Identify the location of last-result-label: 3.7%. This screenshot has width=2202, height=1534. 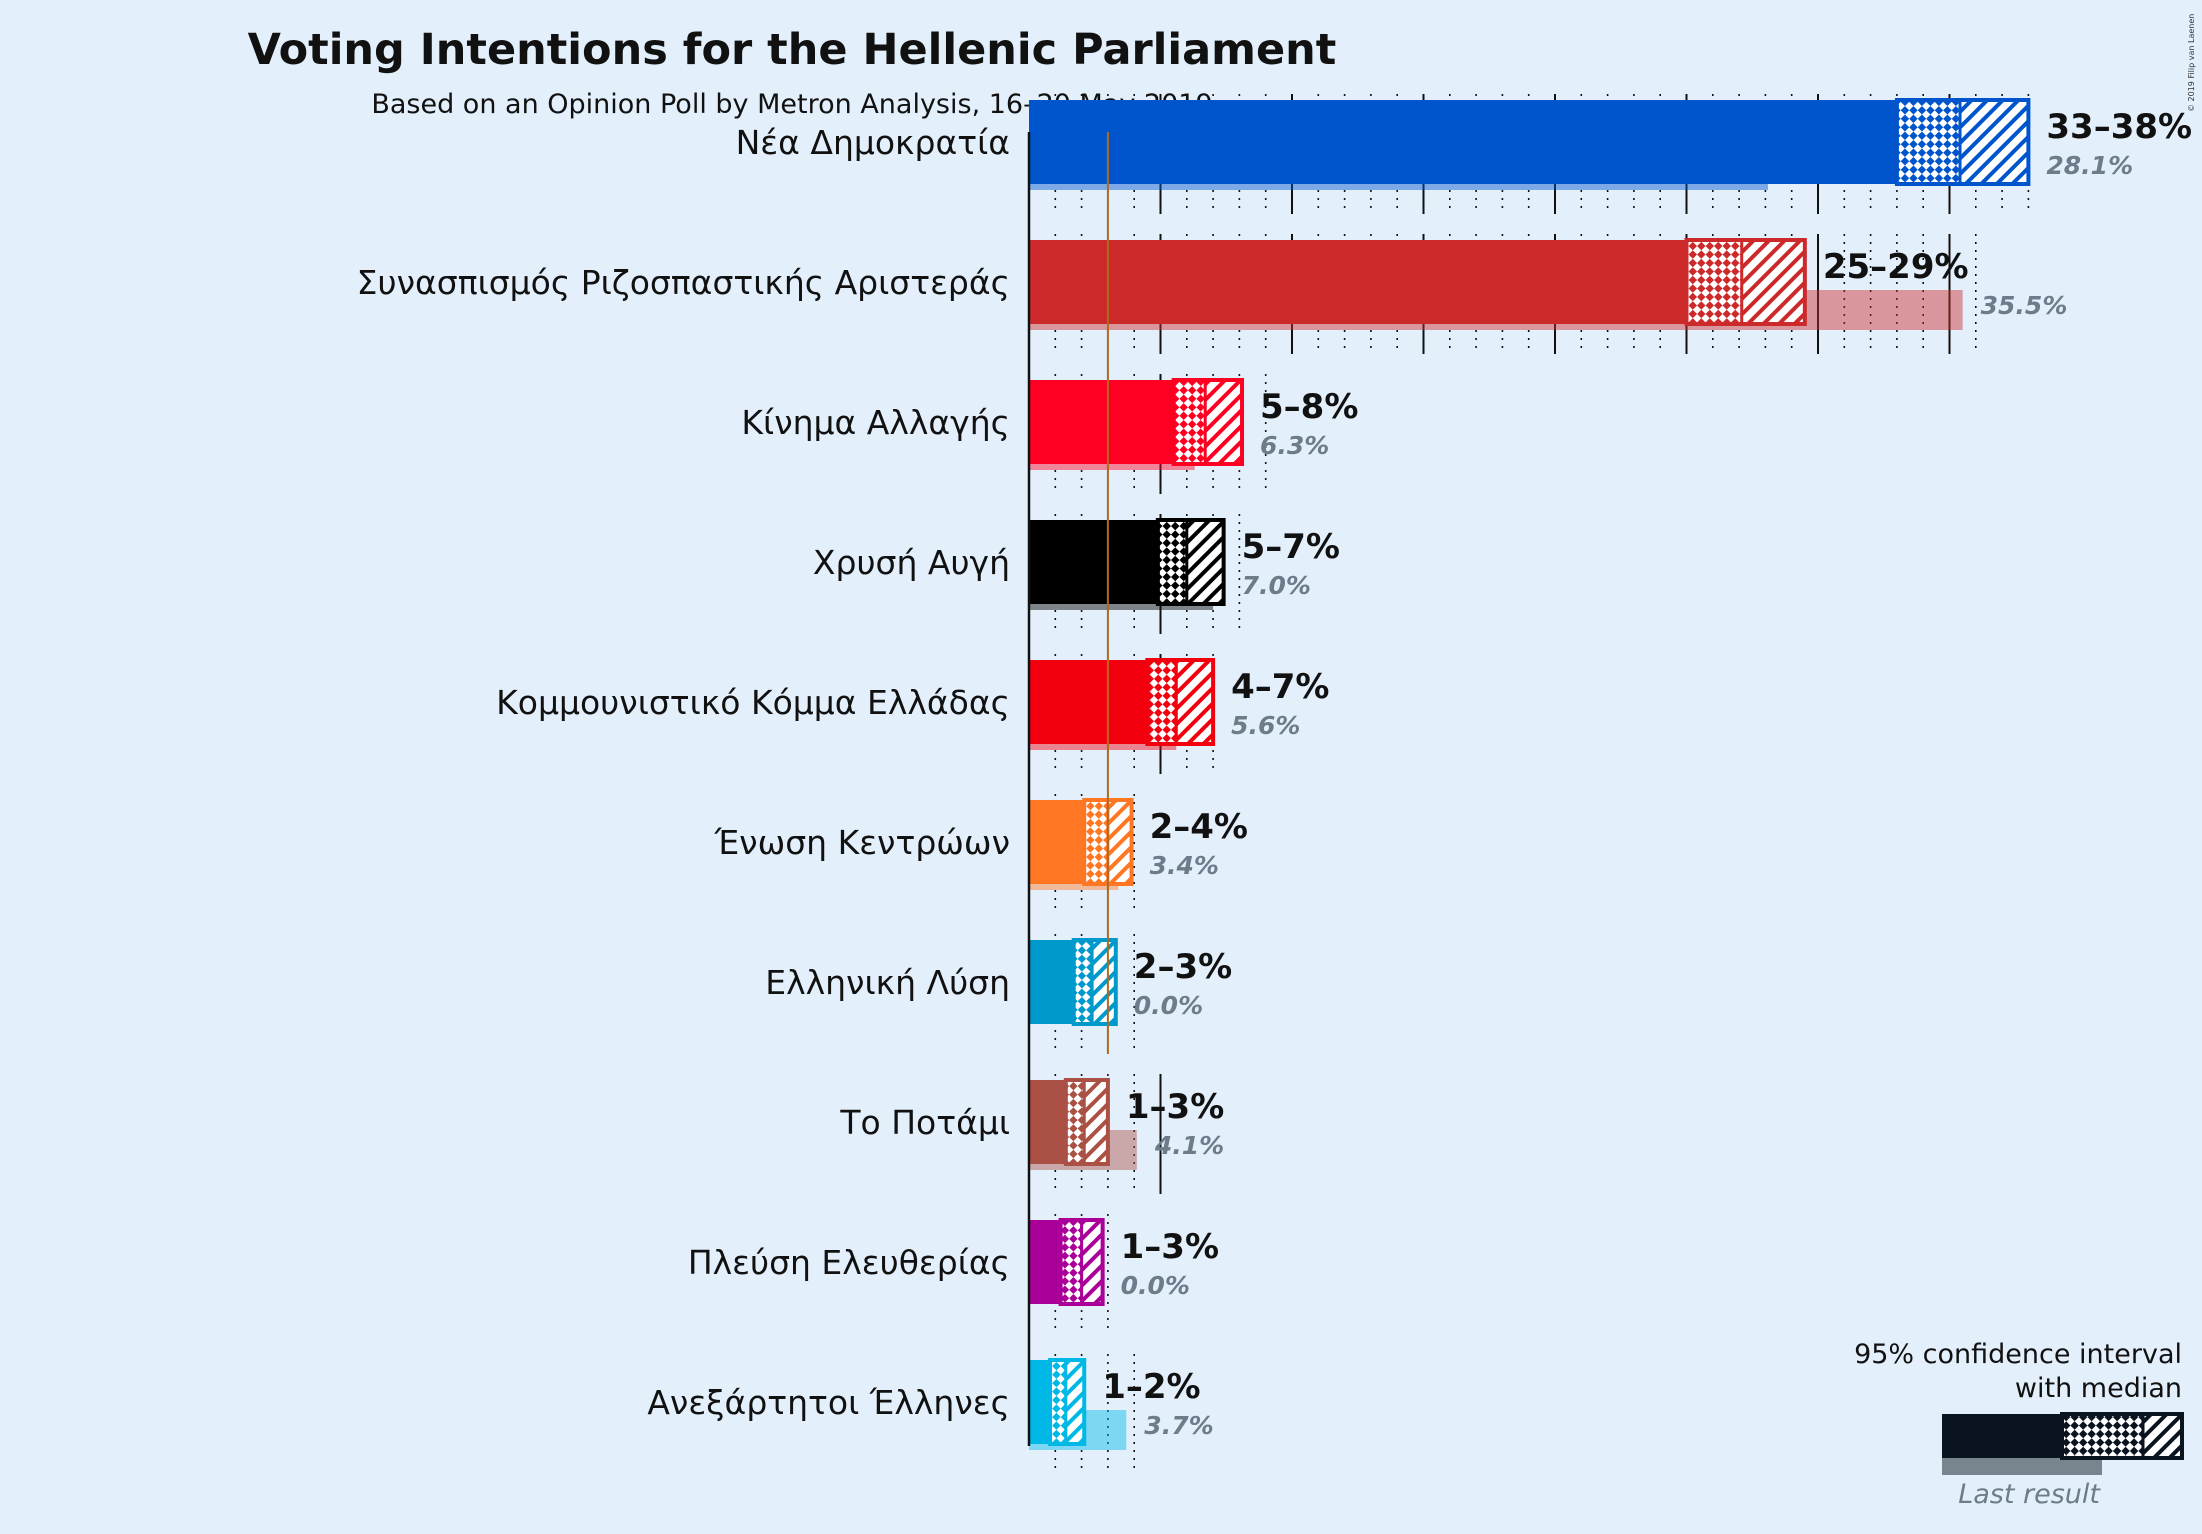
(1178, 1425).